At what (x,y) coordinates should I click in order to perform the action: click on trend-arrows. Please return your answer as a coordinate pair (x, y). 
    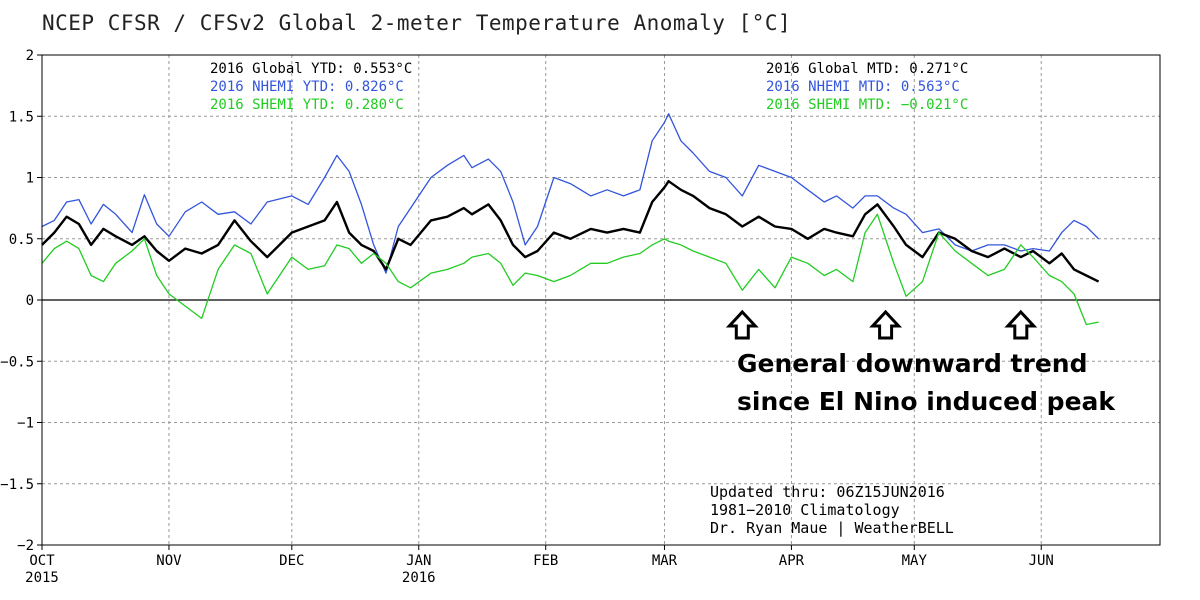
    Looking at the image, I should click on (881, 324).